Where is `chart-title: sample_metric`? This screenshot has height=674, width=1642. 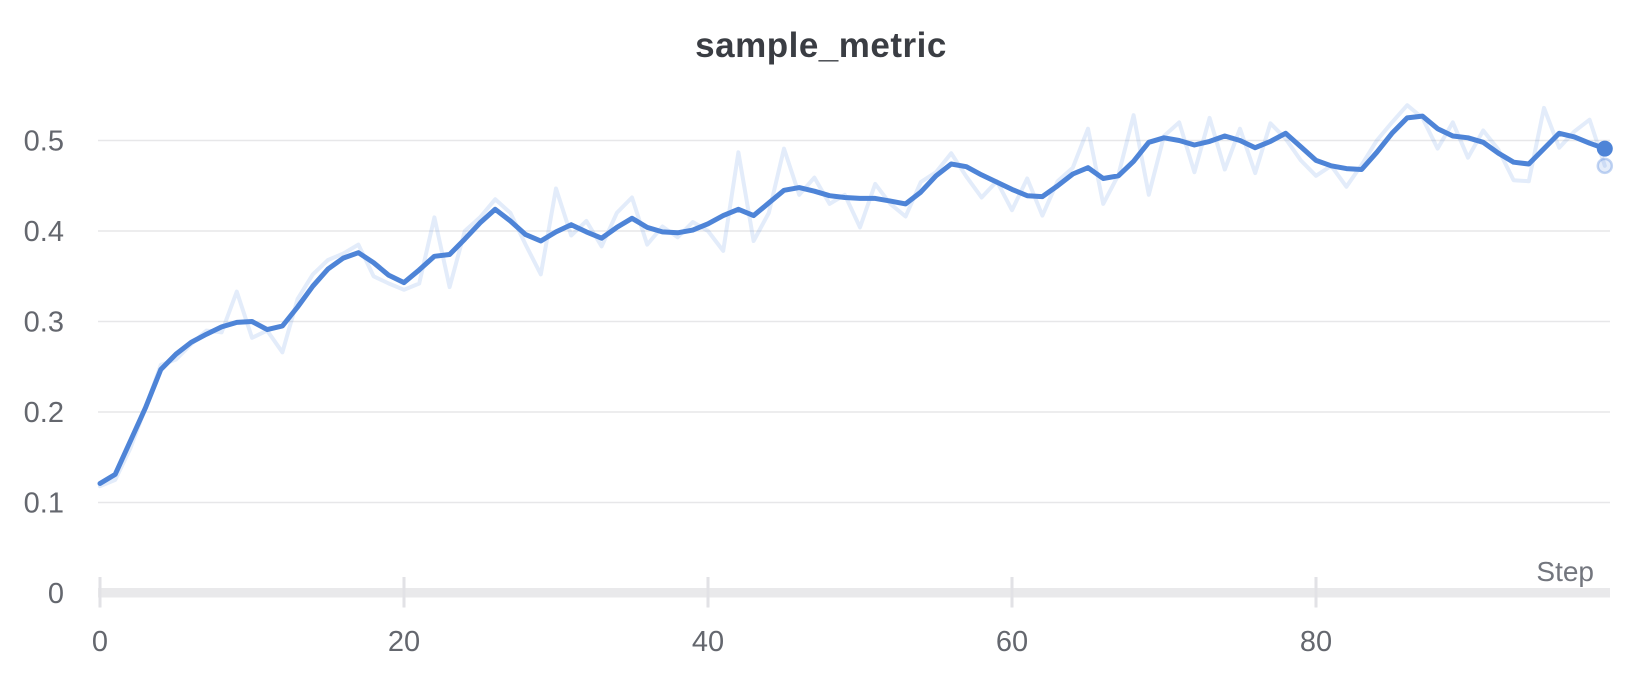 chart-title: sample_metric is located at coordinates (821, 45).